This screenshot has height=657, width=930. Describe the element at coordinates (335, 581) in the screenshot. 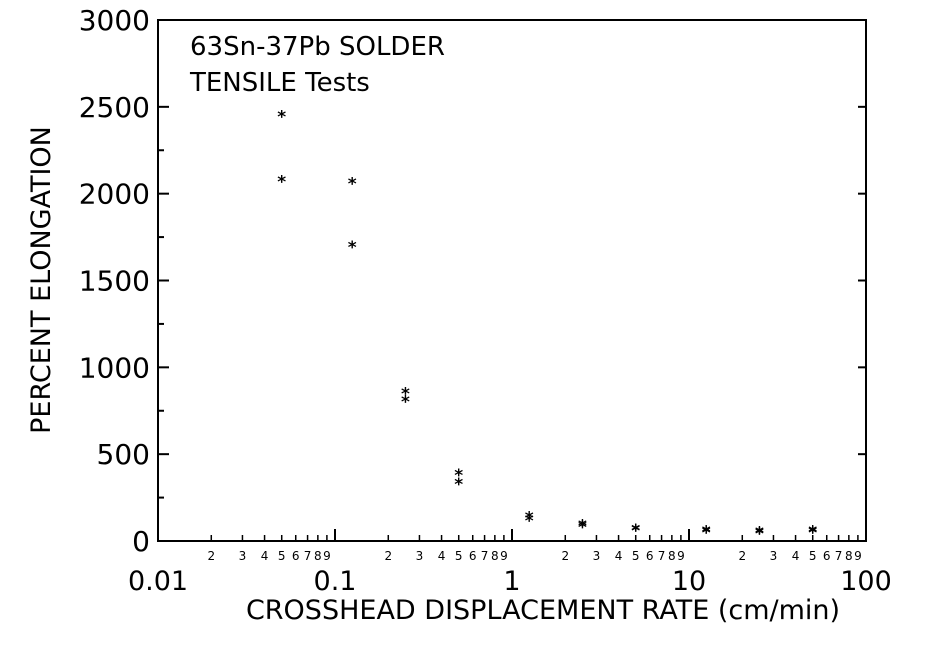

I see `x-tick-label: 0.1` at that location.